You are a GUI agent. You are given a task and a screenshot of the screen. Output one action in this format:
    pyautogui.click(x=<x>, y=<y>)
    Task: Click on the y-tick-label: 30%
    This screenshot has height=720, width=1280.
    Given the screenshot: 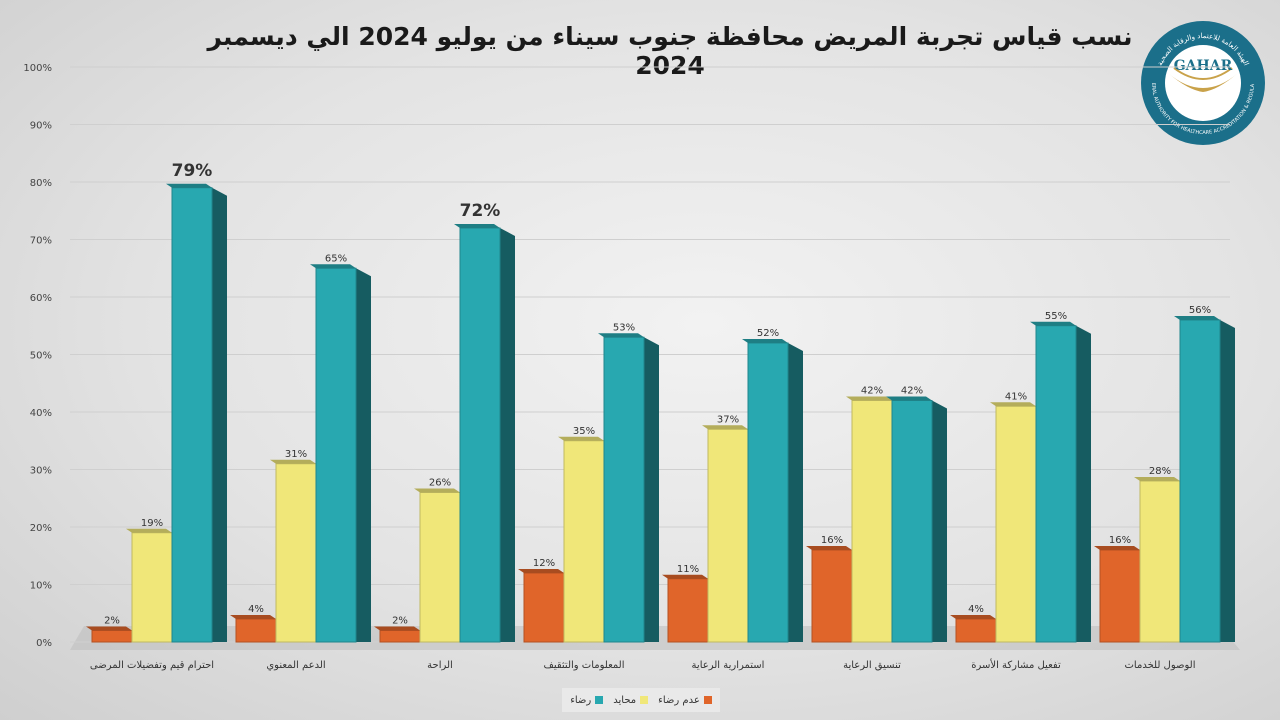 What is the action you would take?
    pyautogui.click(x=41, y=471)
    